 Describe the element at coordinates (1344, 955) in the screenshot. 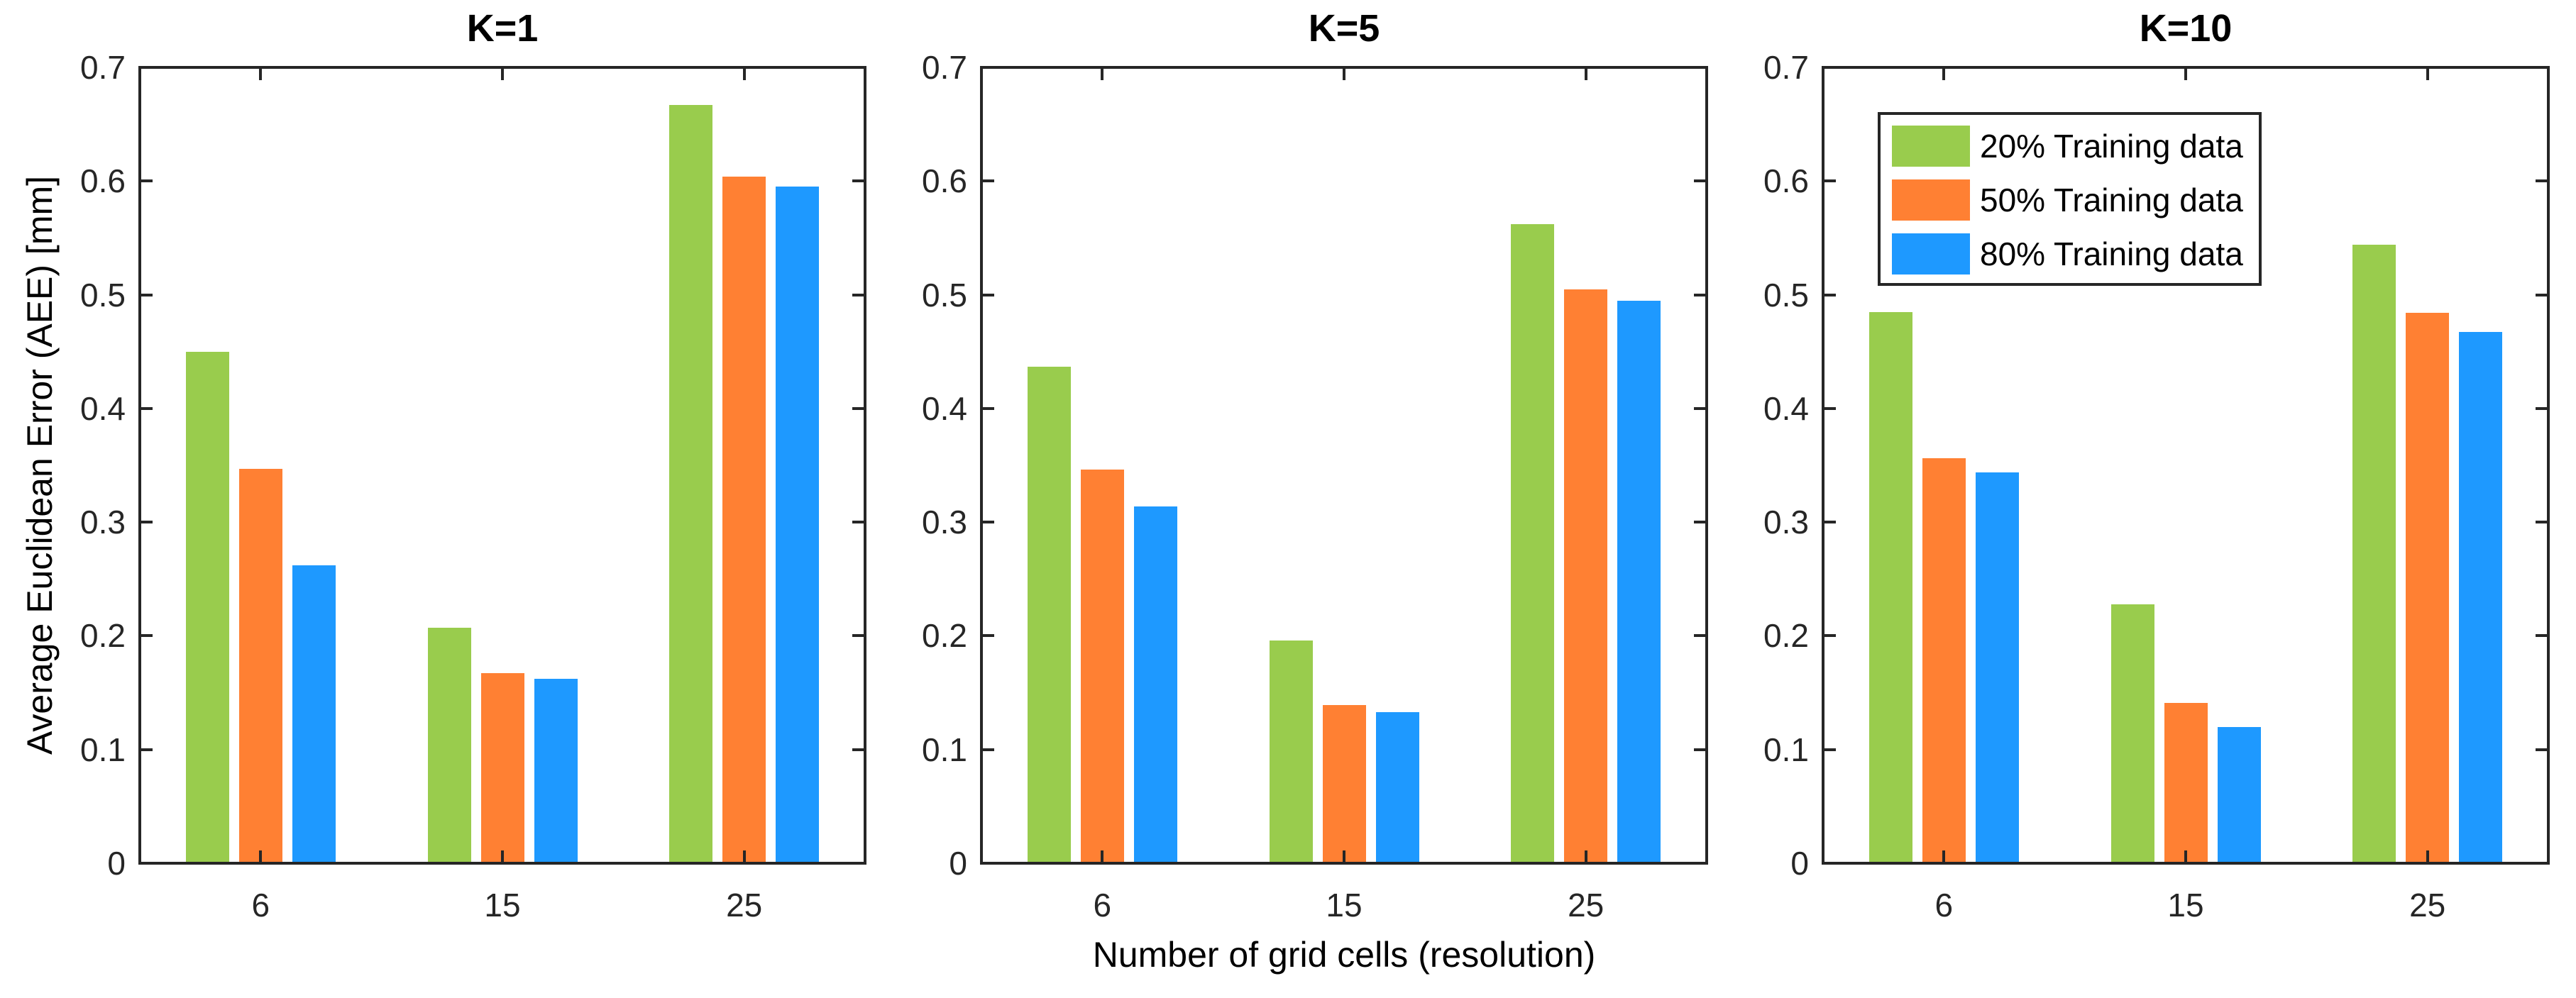

I see `x-axis-label: Number of grid cells (resolution)` at that location.